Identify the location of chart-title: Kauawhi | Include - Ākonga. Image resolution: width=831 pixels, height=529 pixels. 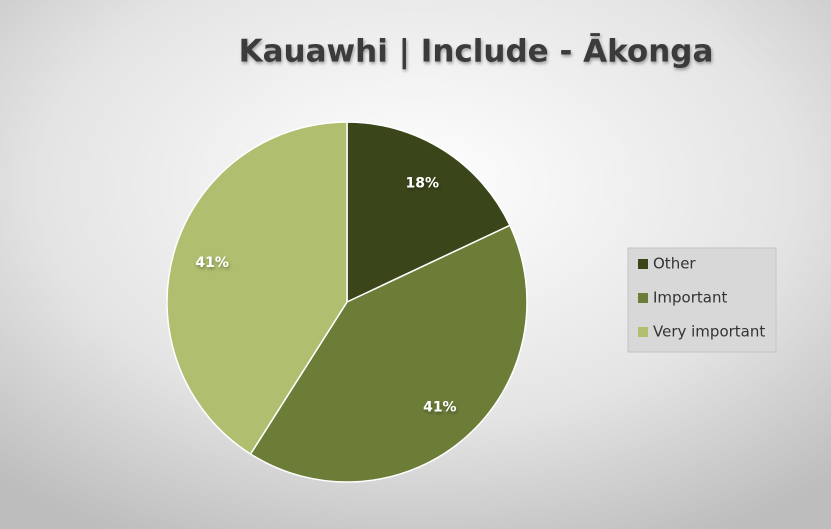
(476, 52).